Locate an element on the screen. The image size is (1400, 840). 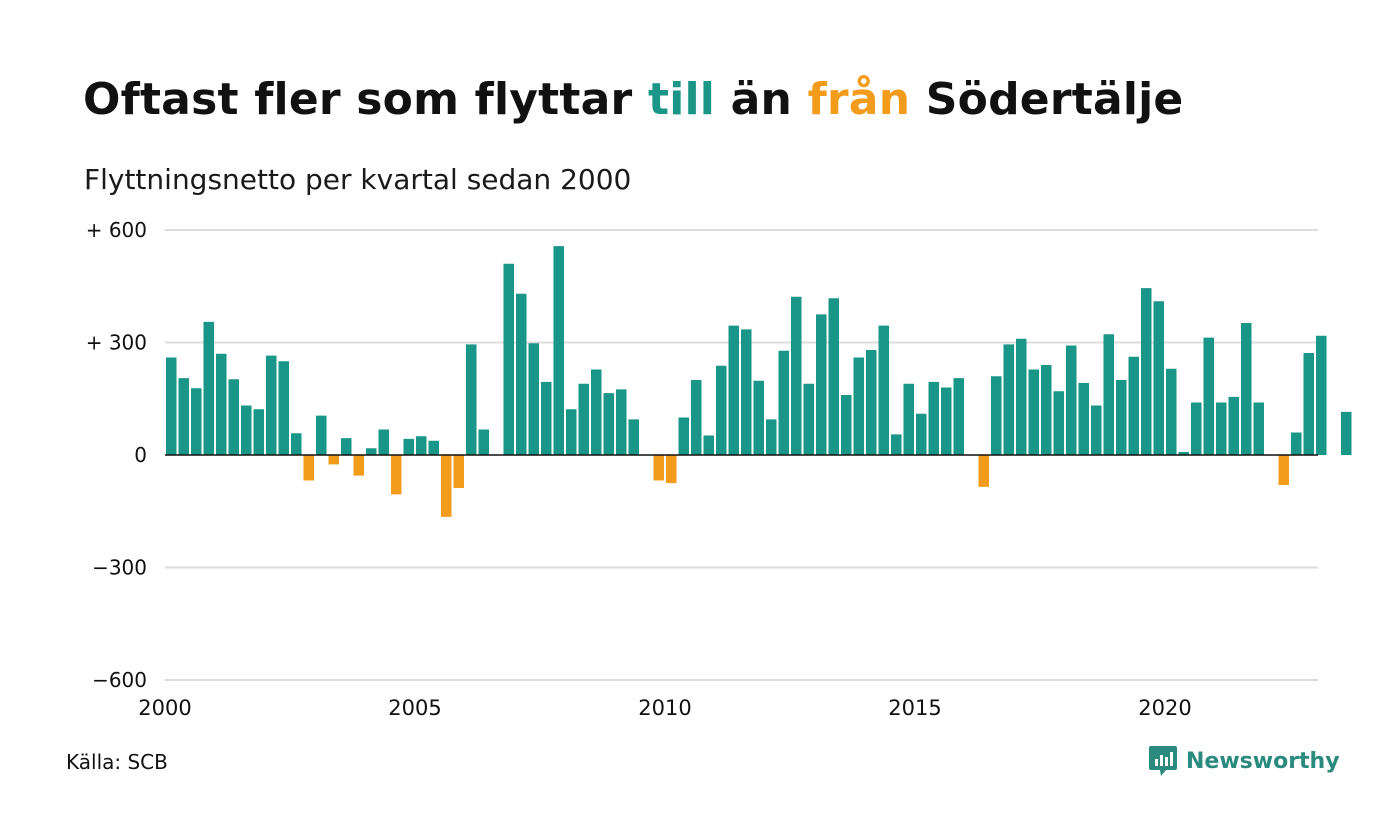
title-part-3: Södertälje is located at coordinates (1054, 99).